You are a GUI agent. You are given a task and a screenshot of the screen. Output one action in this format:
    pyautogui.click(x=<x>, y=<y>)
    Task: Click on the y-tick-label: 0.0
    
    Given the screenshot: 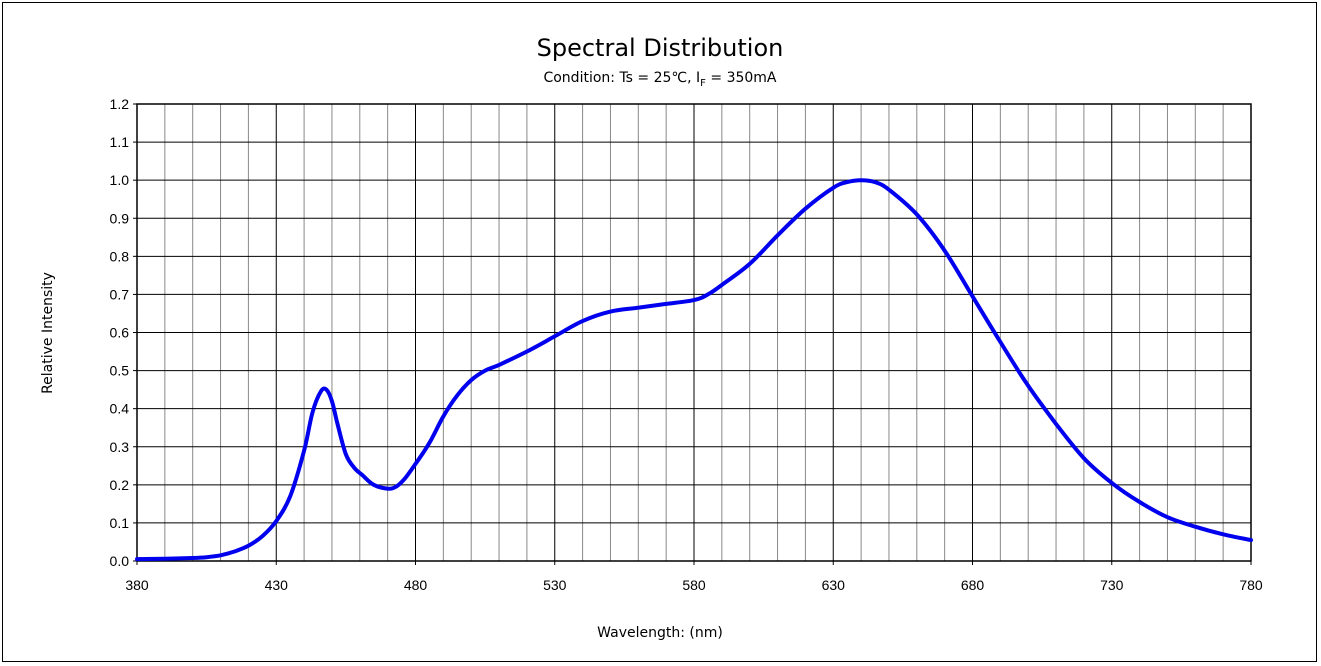 What is the action you would take?
    pyautogui.click(x=120, y=561)
    